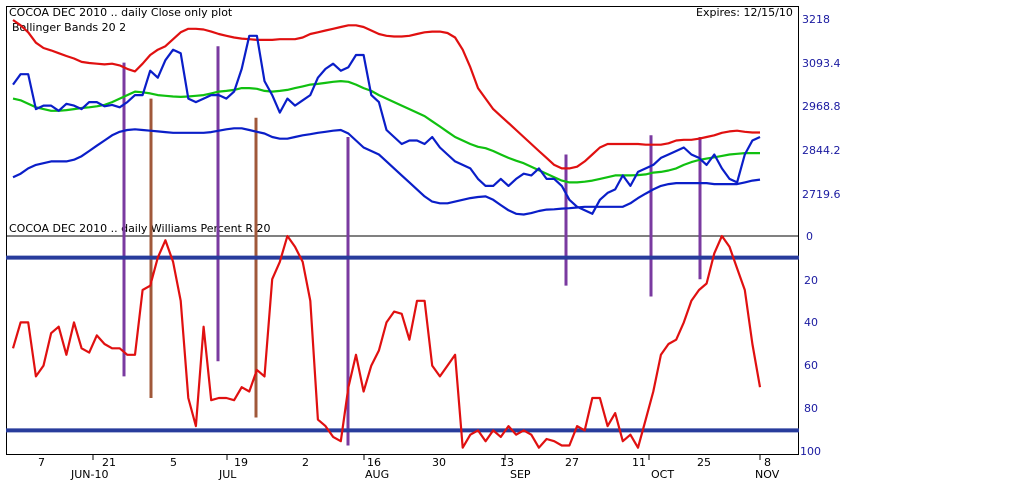 This screenshot has height=481, width=1024. Describe the element at coordinates (744, 12) in the screenshot. I see `expires-note: Expires: 12/15/10` at that location.